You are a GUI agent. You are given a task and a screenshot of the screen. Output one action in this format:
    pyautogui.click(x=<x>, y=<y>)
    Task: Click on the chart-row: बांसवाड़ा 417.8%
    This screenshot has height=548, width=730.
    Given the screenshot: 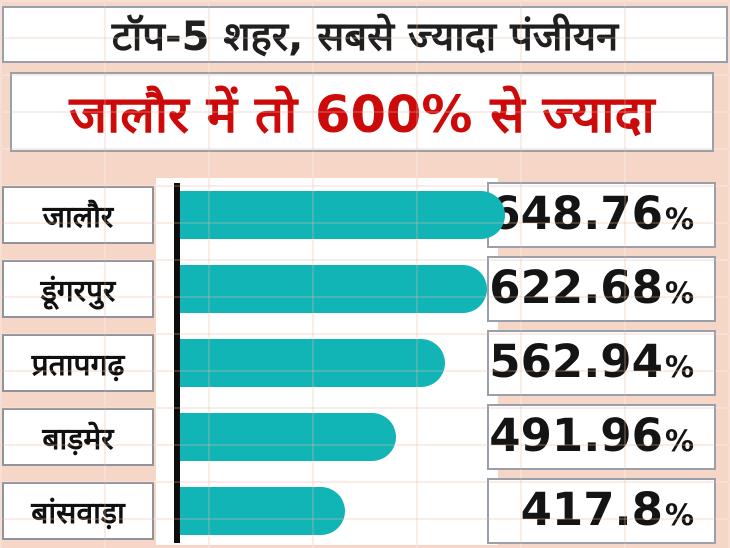 What is the action you would take?
    pyautogui.click(x=365, y=511)
    